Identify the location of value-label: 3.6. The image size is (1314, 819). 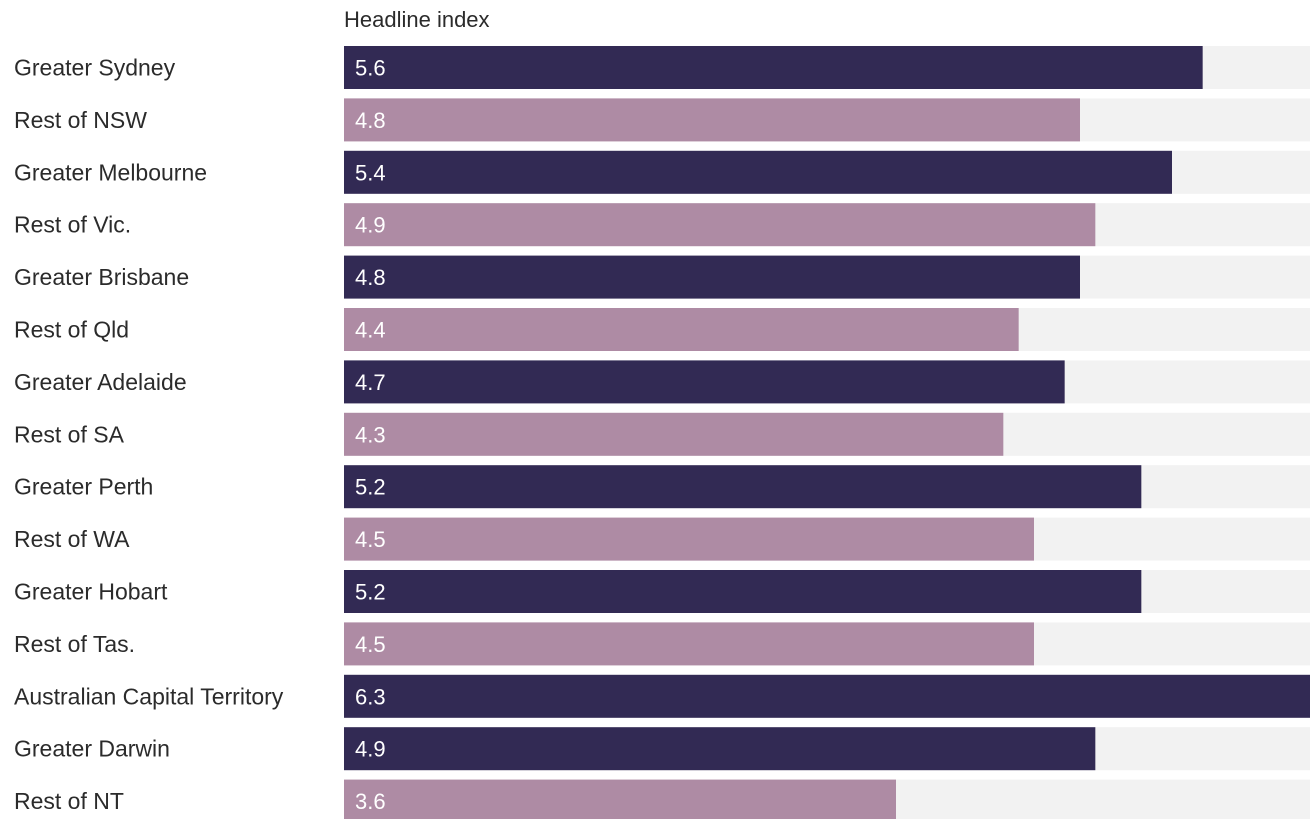
(370, 801).